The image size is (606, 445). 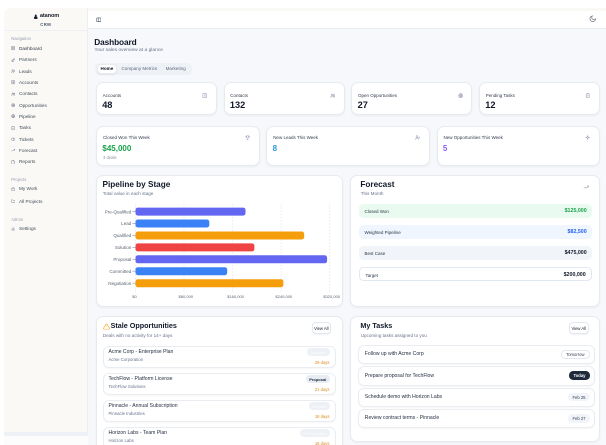 I want to click on svg-text: $160,000, so click(x=236, y=296).